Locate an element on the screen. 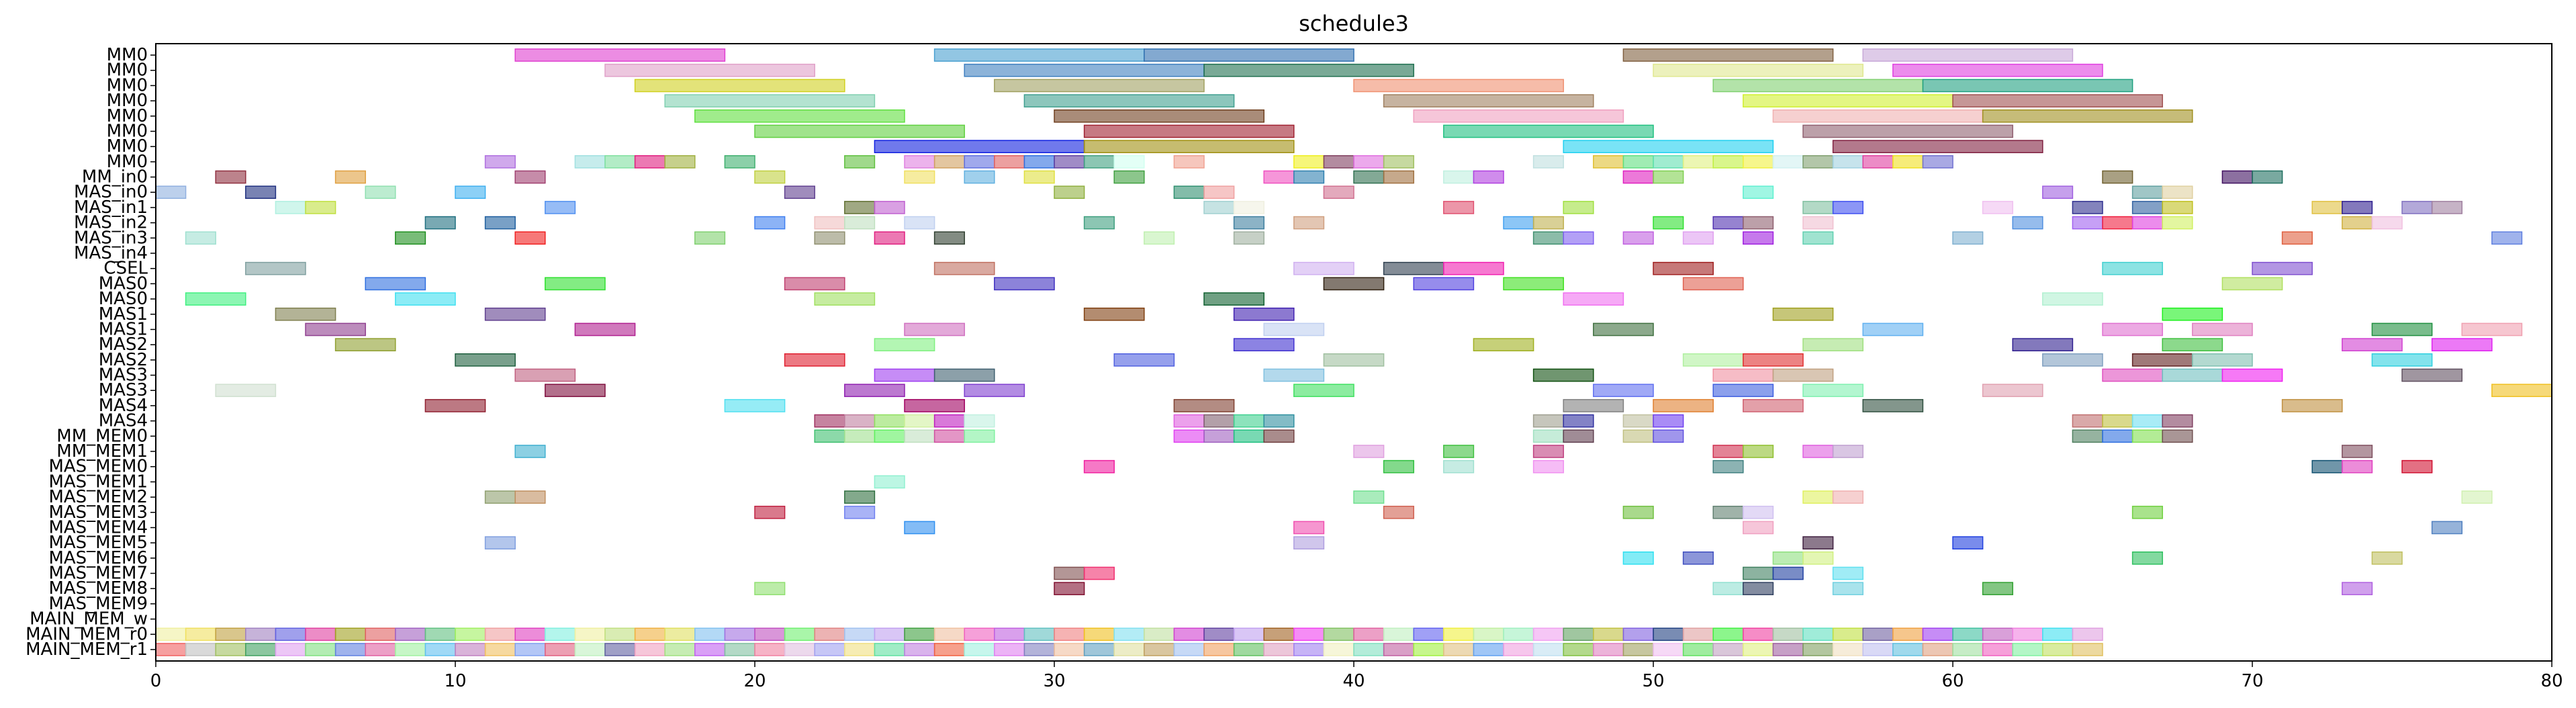  y-tick-label: MM_MEM1 is located at coordinates (102, 451).